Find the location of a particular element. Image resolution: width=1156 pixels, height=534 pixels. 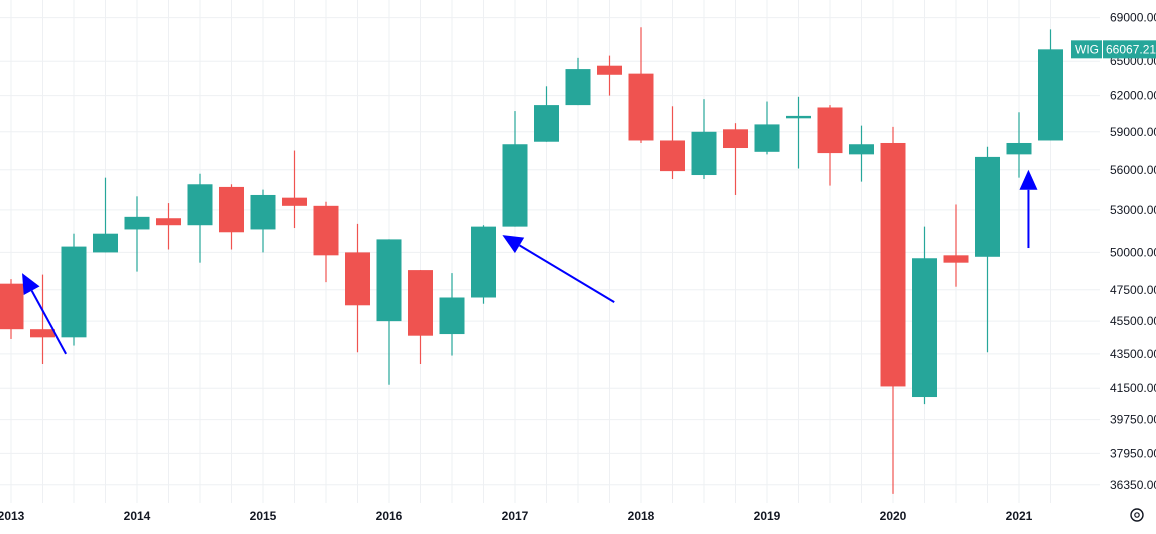

x-tick-label: 2013 is located at coordinates (12, 516).